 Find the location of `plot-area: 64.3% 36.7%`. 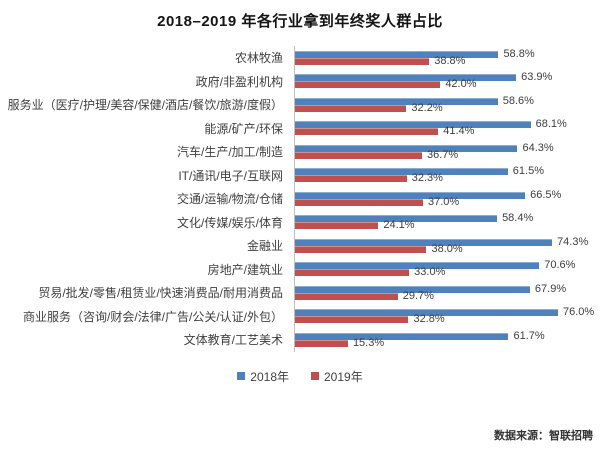

plot-area: 64.3% 36.7% is located at coordinates (447, 152).